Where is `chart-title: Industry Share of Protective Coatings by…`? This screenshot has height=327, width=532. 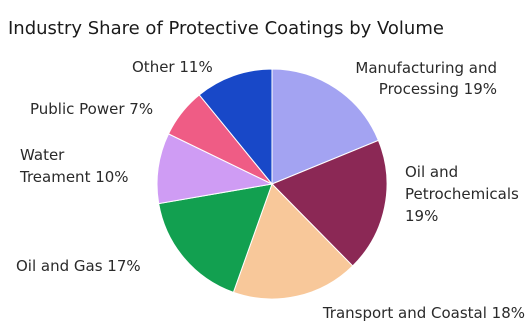 chart-title: Industry Share of Protective Coatings by… is located at coordinates (226, 28).